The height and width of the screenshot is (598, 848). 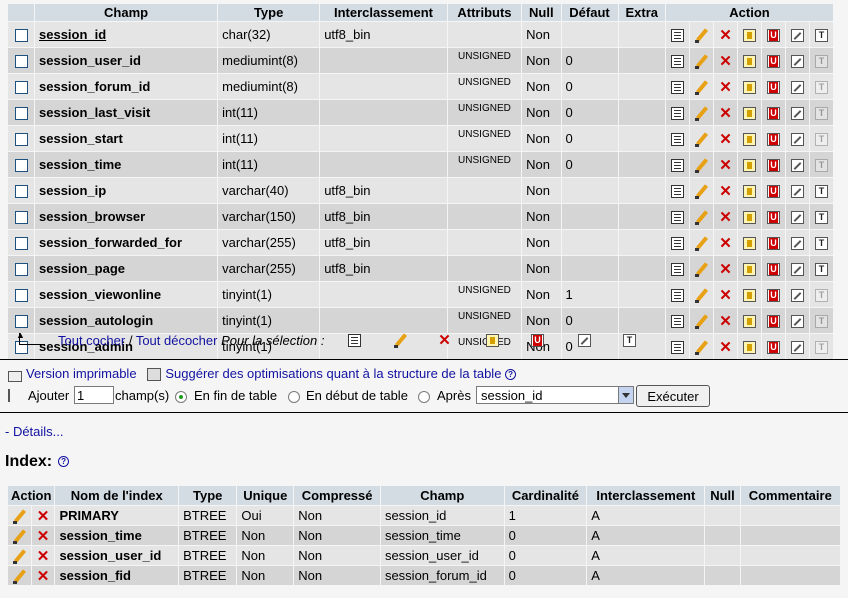 What do you see at coordinates (176, 340) in the screenshot?
I see `uncheck-all-link: Tout décocher` at bounding box center [176, 340].